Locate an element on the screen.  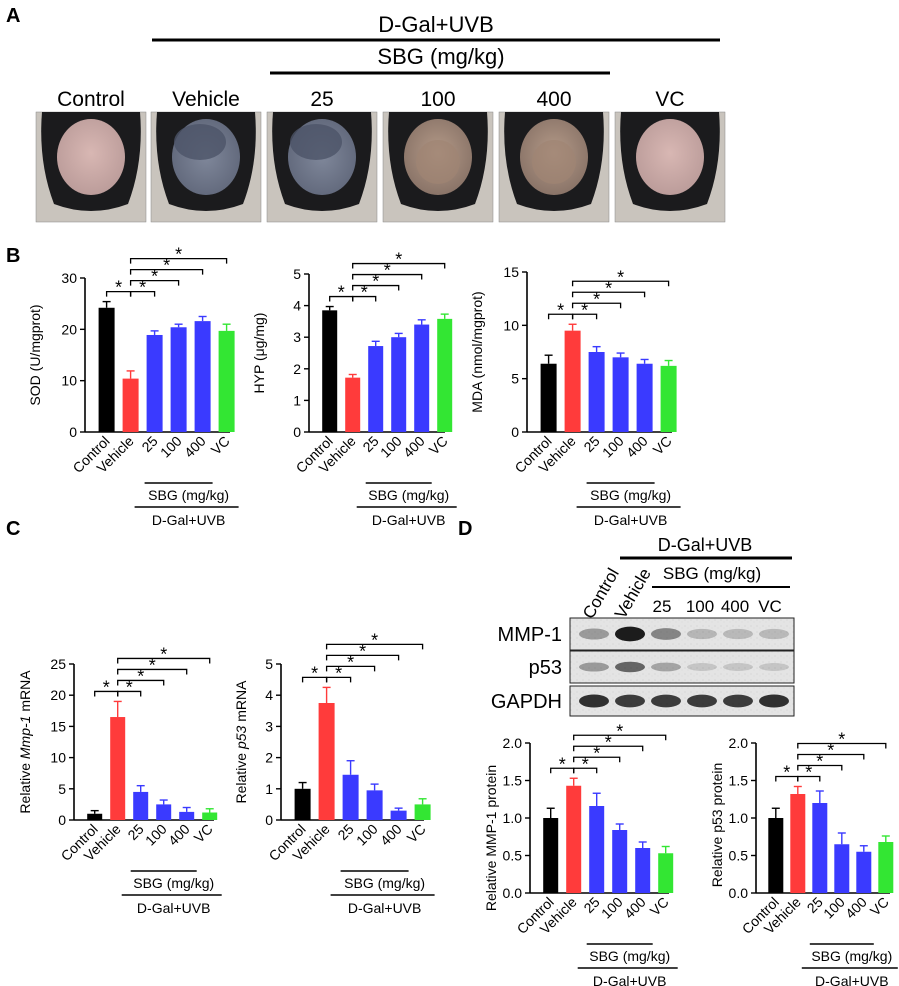
y-tick-label: 5 is located at coordinates (297, 274).